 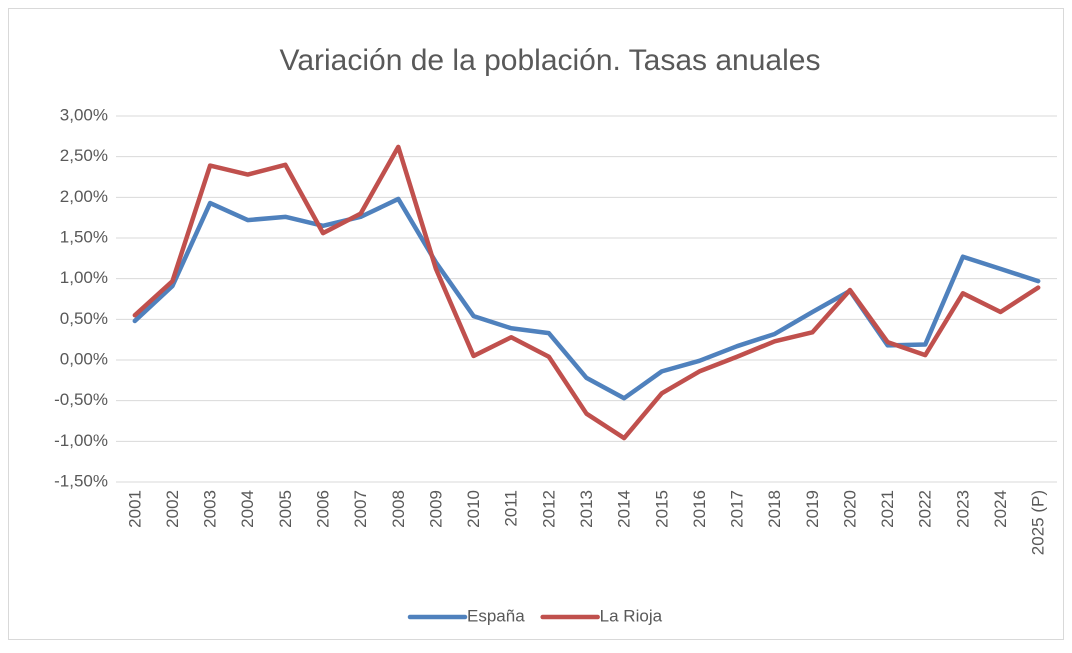 I want to click on chart-title: Variación de la población. Tasas anuales, so click(x=550, y=60).